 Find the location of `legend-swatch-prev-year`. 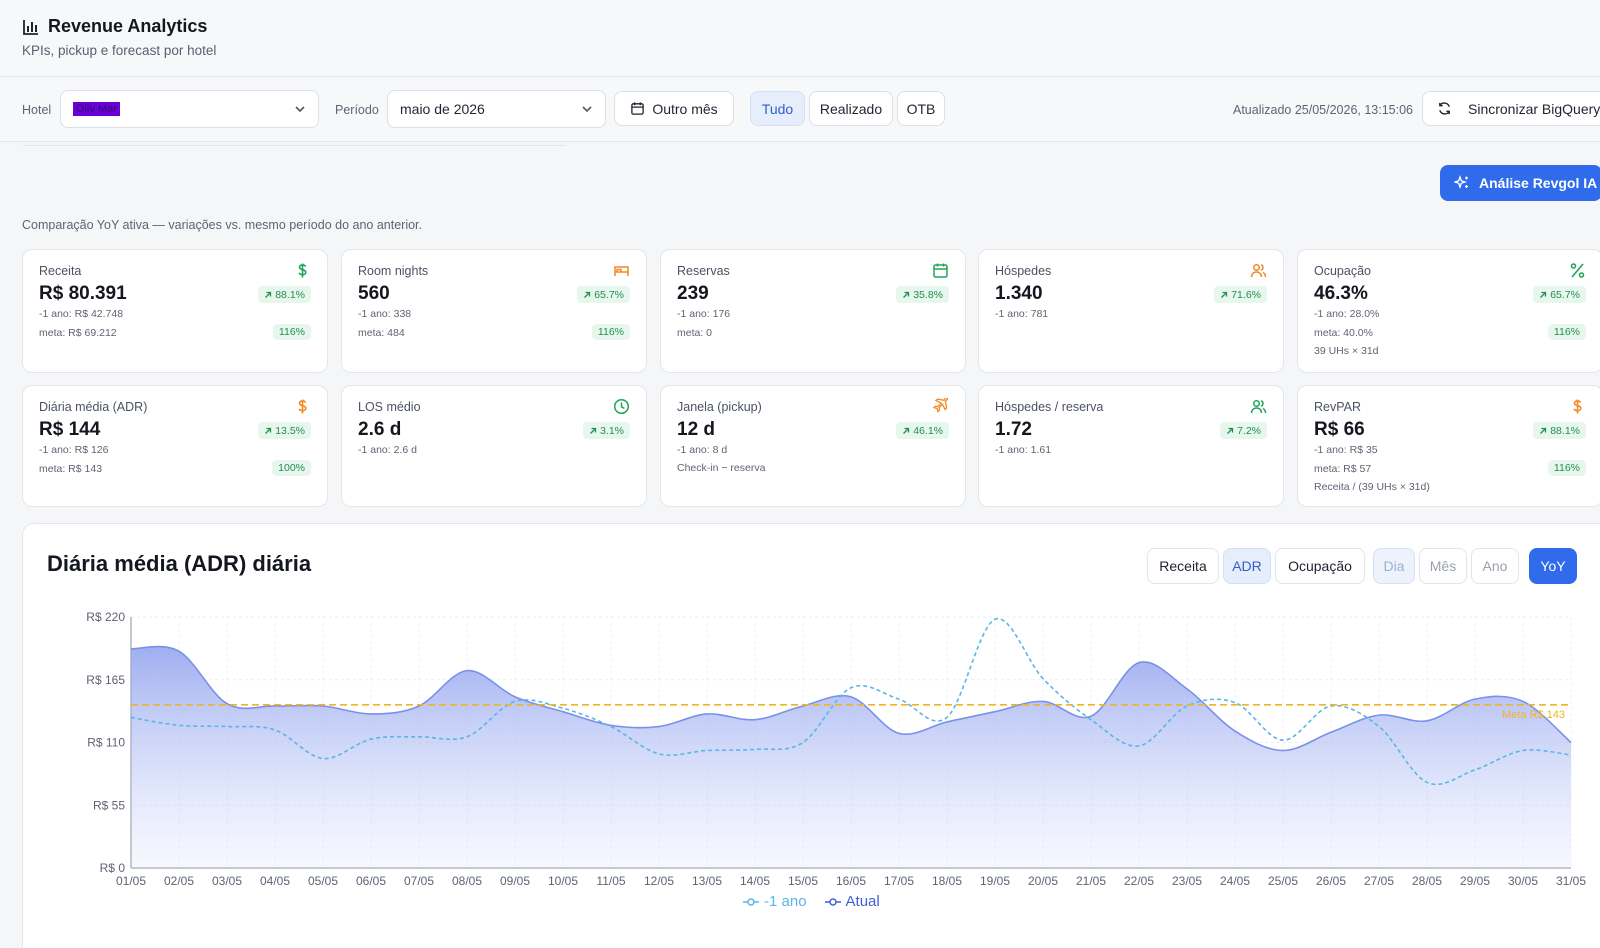

legend-swatch-prev-year is located at coordinates (751, 901).